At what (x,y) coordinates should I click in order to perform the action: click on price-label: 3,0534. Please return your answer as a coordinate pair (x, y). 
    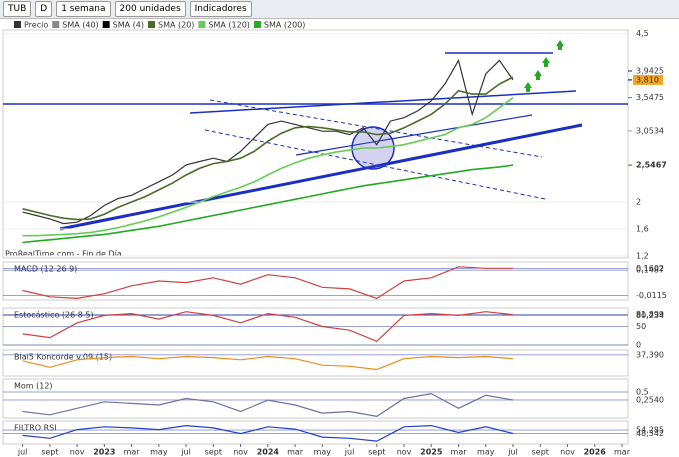
    Looking at the image, I should click on (650, 130).